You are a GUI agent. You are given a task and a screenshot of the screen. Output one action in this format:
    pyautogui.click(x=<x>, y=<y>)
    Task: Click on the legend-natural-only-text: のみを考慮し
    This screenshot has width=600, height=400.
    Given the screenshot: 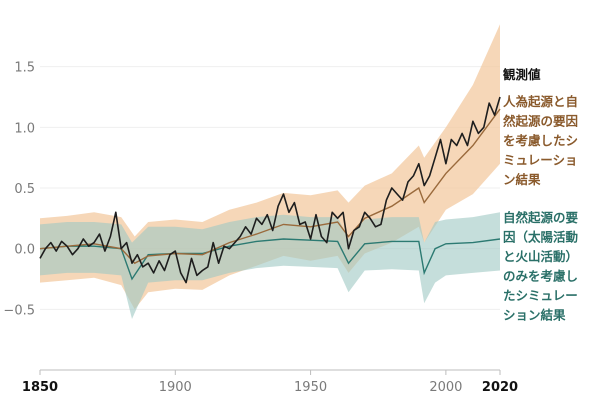 What is the action you would take?
    pyautogui.click(x=540, y=276)
    